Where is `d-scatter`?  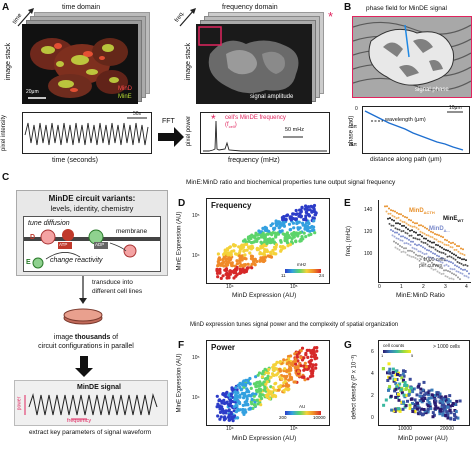 d-scatter is located at coordinates (266, 241).